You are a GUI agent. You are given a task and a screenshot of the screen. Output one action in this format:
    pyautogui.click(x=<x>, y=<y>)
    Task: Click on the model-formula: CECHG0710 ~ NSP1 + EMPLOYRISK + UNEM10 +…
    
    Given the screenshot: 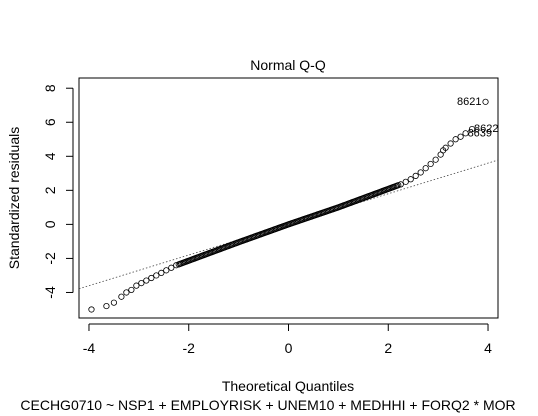 What is the action you would take?
    pyautogui.click(x=267, y=405)
    